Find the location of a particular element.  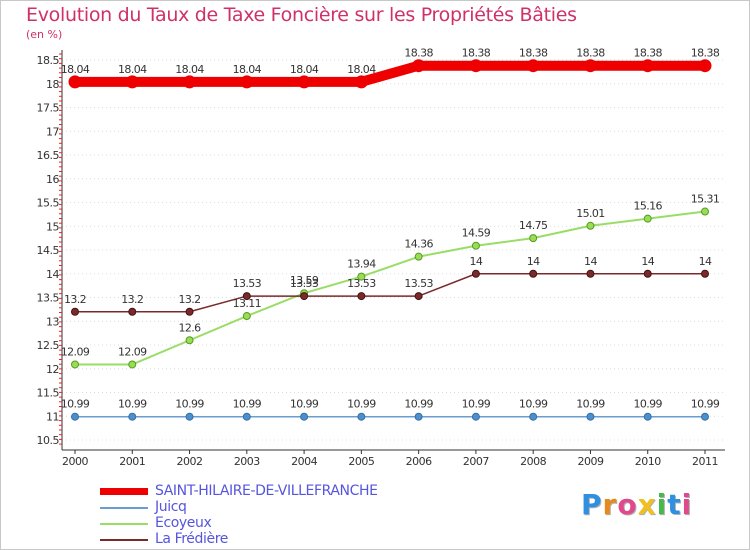

logo-letter: t is located at coordinates (674, 504).